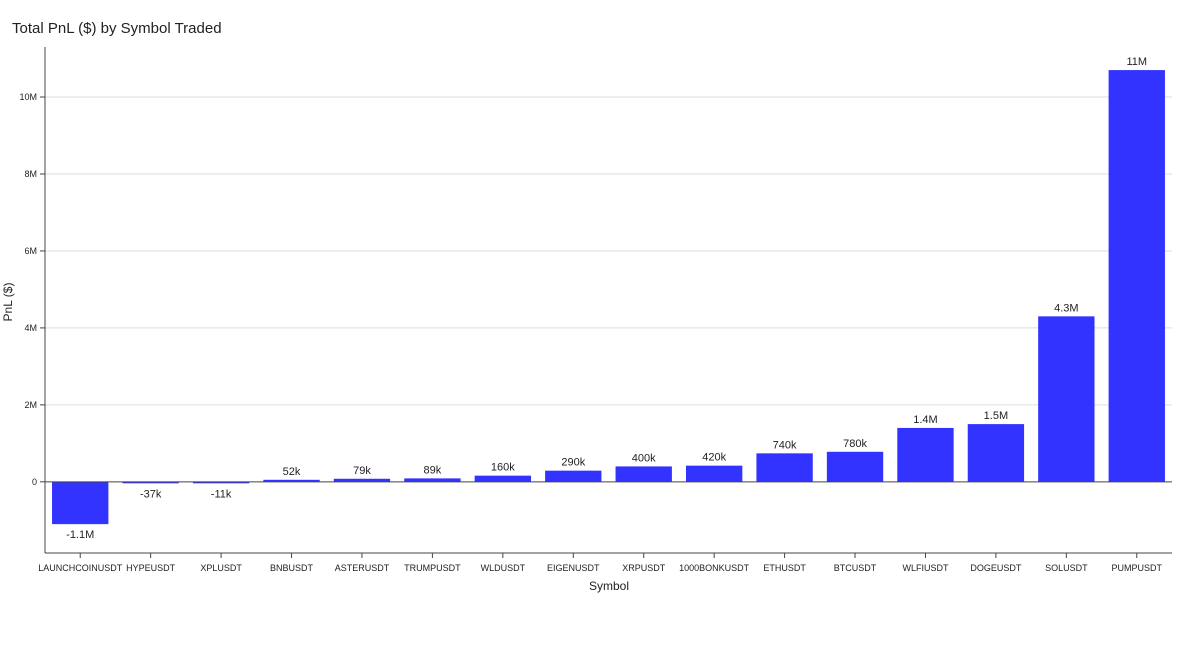 The height and width of the screenshot is (646, 1200). What do you see at coordinates (573, 463) in the screenshot?
I see `data-label: 290k` at bounding box center [573, 463].